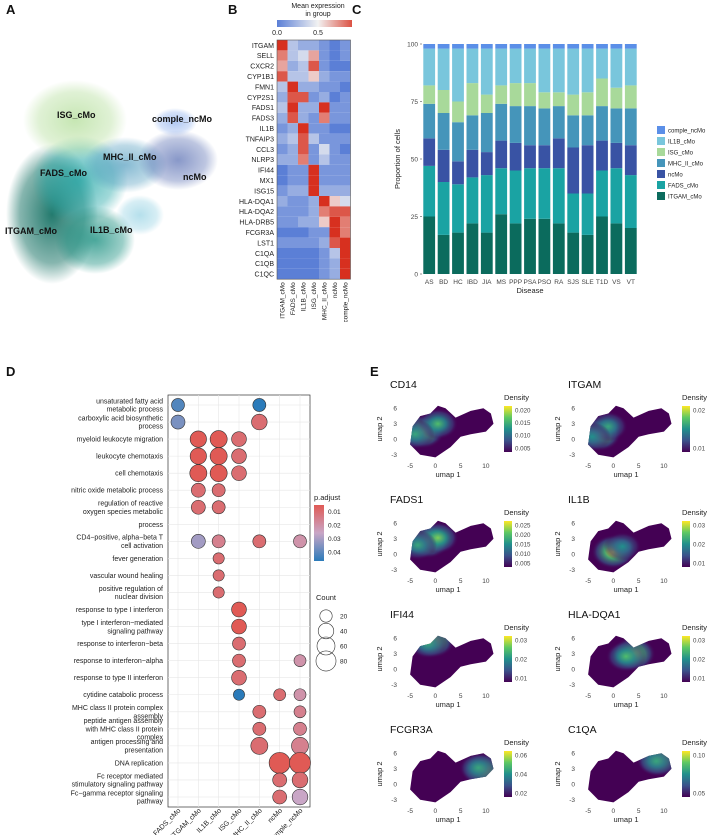  What do you see at coordinates (436, 811) in the screenshot?
I see `x-tick-label: 0` at bounding box center [436, 811].